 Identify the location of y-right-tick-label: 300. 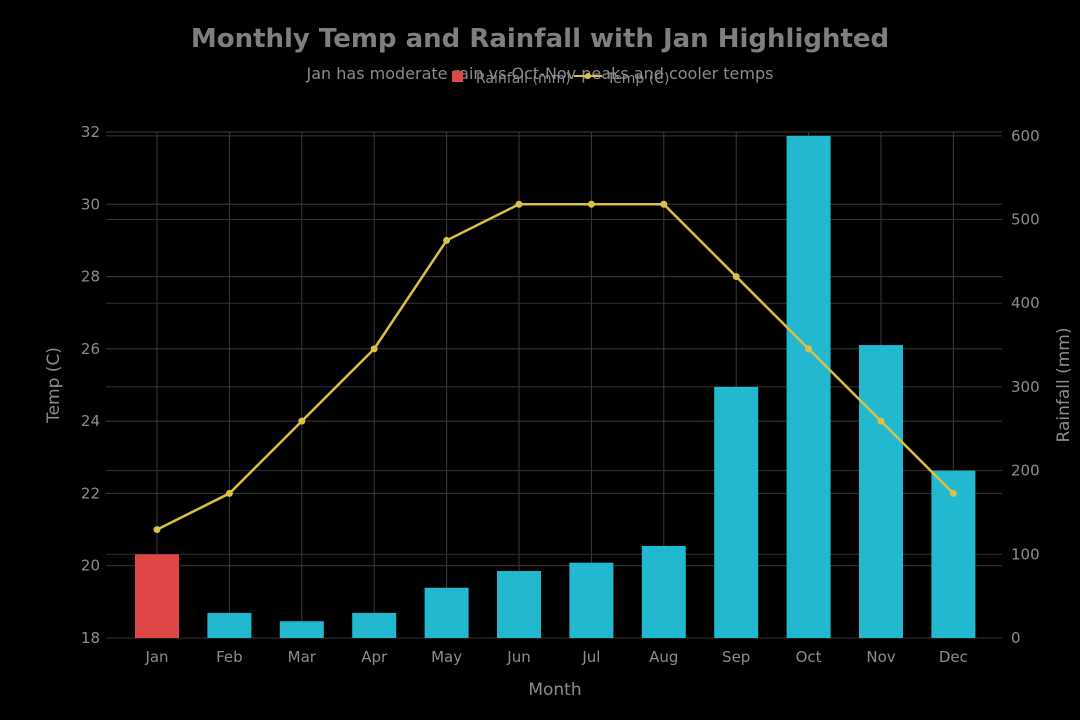
(1025, 387).